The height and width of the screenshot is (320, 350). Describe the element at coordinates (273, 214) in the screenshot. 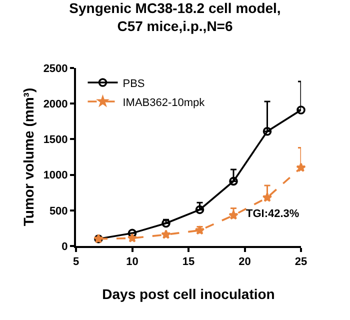

I see `annotation: TGI:42.3%` at that location.